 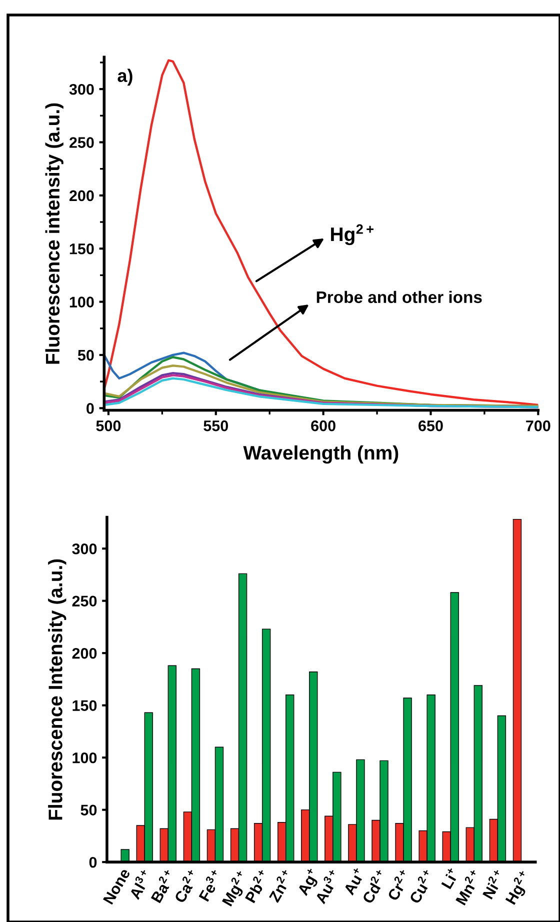 I want to click on x-tick-label: 700, so click(x=538, y=426).